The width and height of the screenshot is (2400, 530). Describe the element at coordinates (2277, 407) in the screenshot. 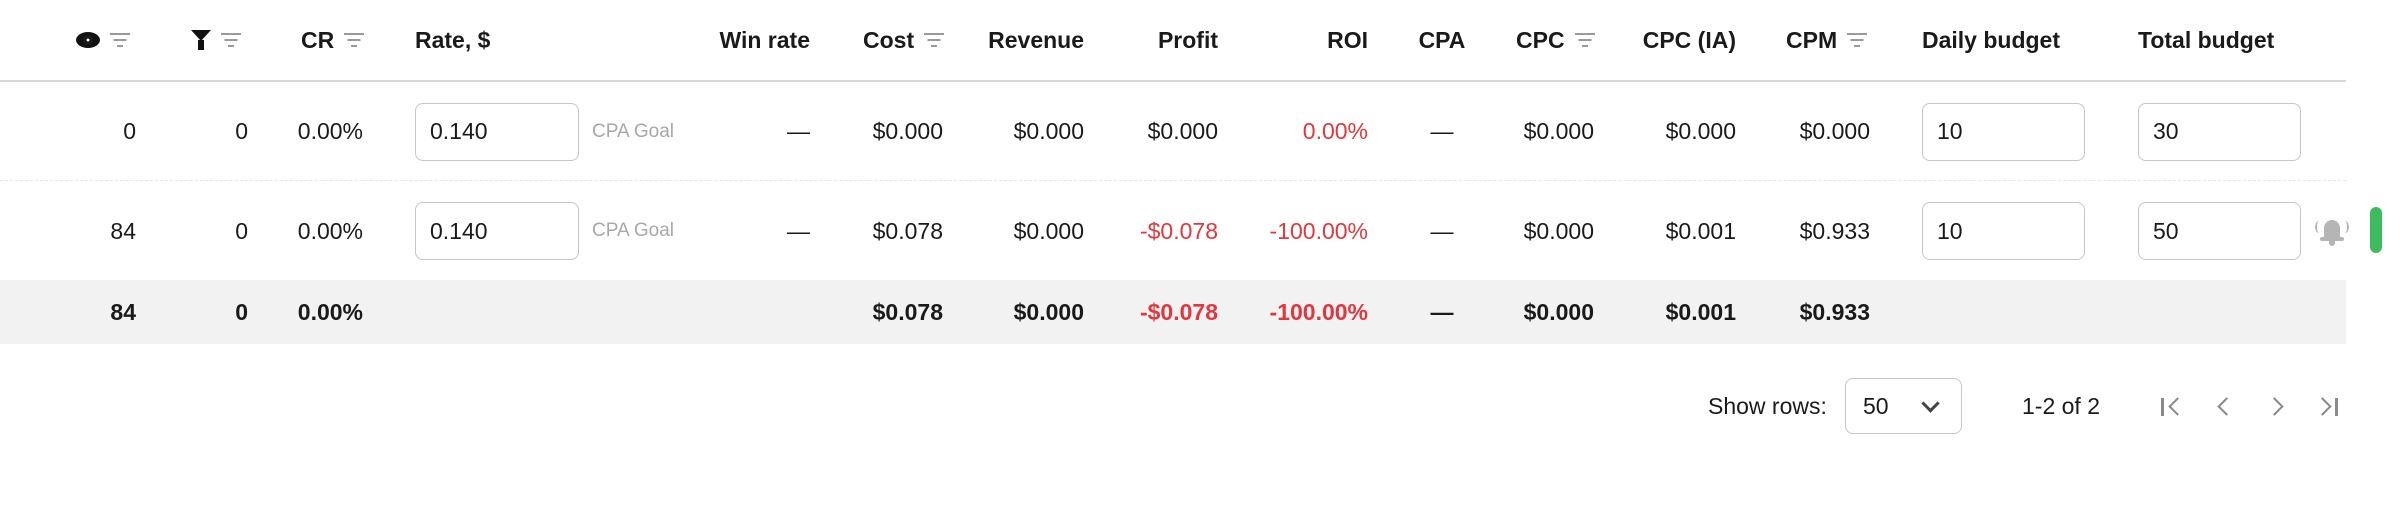

I see `next-page-icon` at that location.